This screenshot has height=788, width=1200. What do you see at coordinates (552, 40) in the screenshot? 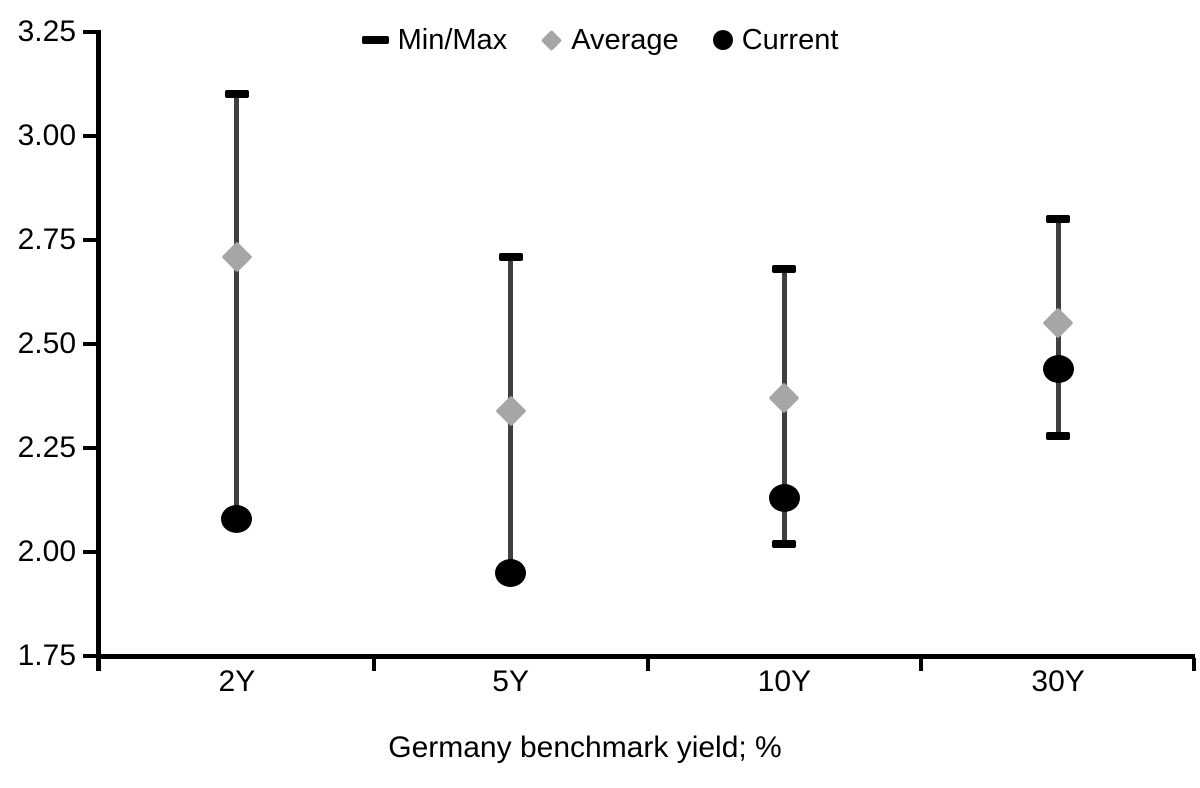
I see `average-diamond-icon` at bounding box center [552, 40].